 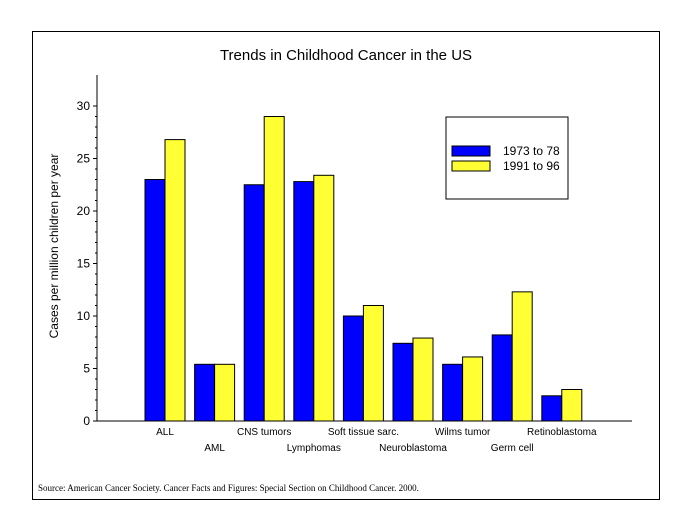 What do you see at coordinates (214, 448) in the screenshot?
I see `category-label: AML` at bounding box center [214, 448].